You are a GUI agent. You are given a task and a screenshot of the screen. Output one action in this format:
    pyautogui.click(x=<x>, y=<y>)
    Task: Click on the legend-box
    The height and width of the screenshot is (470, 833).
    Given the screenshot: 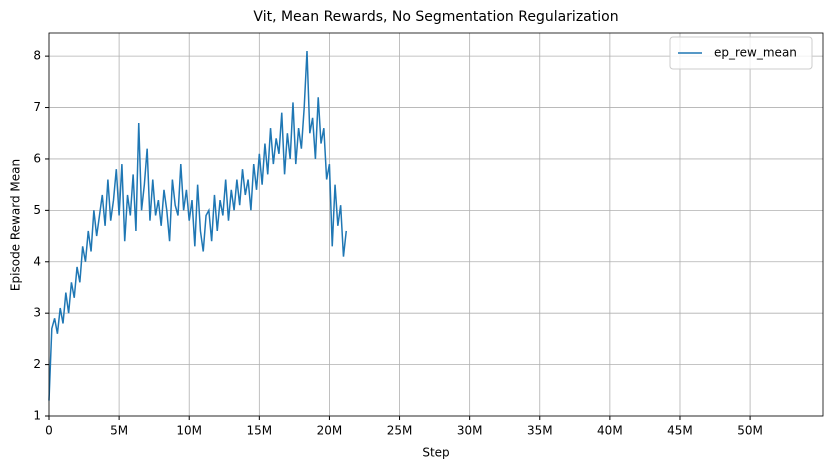 What is the action you would take?
    pyautogui.click(x=741, y=53)
    